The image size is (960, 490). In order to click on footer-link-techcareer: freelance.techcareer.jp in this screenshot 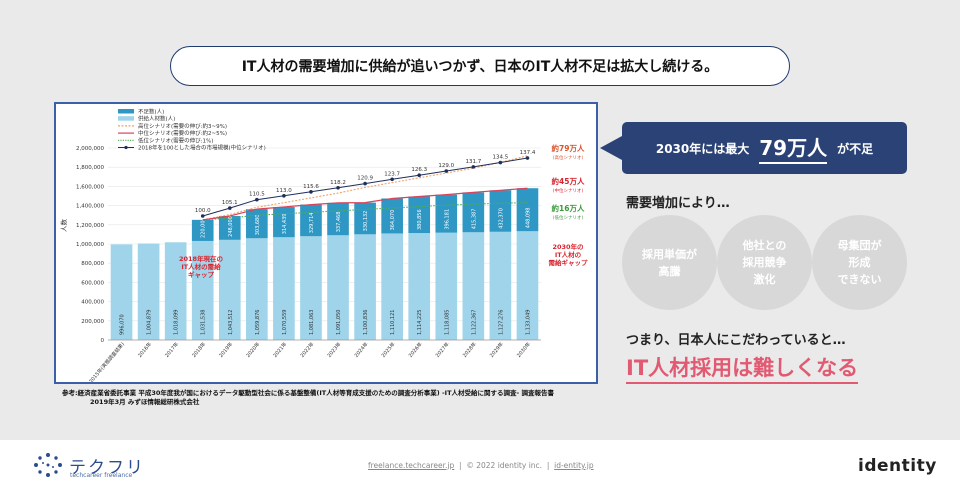, I will do `click(411, 465)`.